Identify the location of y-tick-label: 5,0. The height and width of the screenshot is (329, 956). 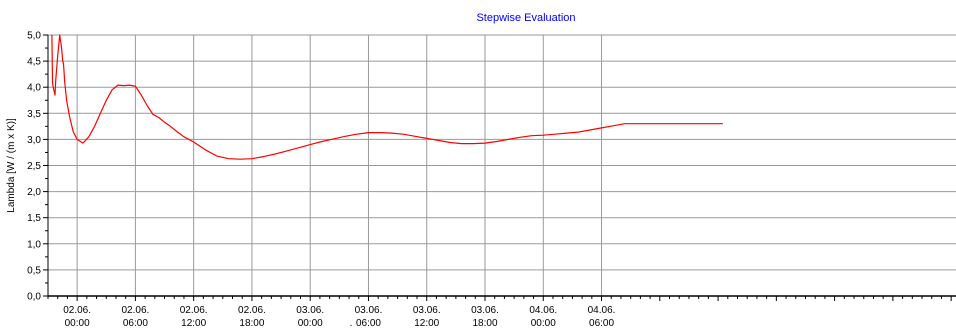
(34, 36).